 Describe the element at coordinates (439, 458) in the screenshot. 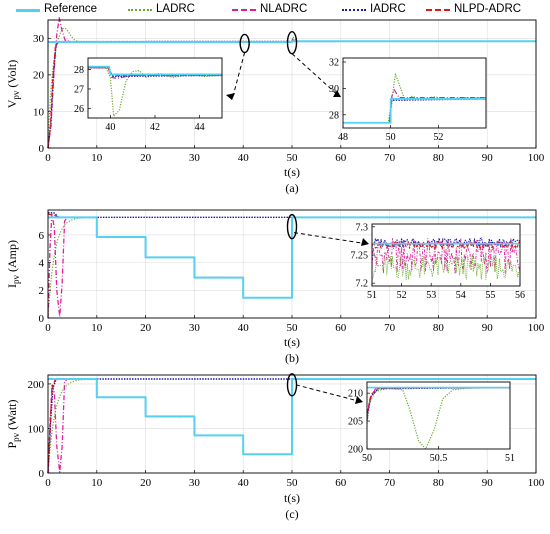

I see `x-tick-label: 50.5` at that location.